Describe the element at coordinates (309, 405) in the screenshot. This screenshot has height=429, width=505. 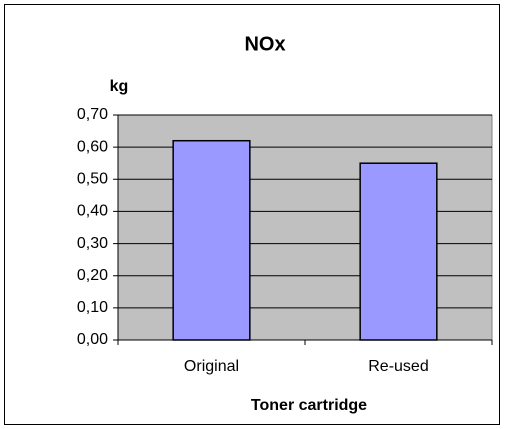
I see `x-axis-title: Toner cartridge` at that location.